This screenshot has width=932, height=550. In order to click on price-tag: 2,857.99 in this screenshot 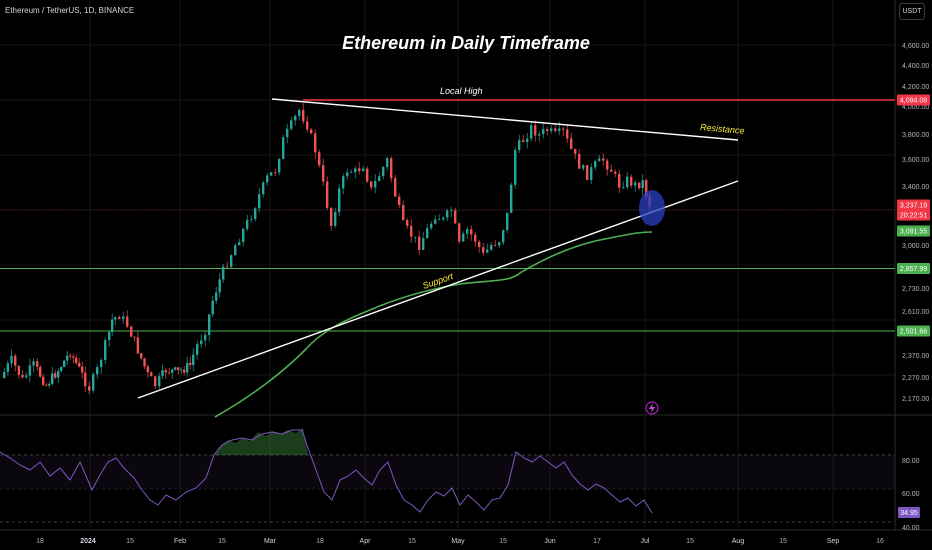, I will do `click(913, 268)`.